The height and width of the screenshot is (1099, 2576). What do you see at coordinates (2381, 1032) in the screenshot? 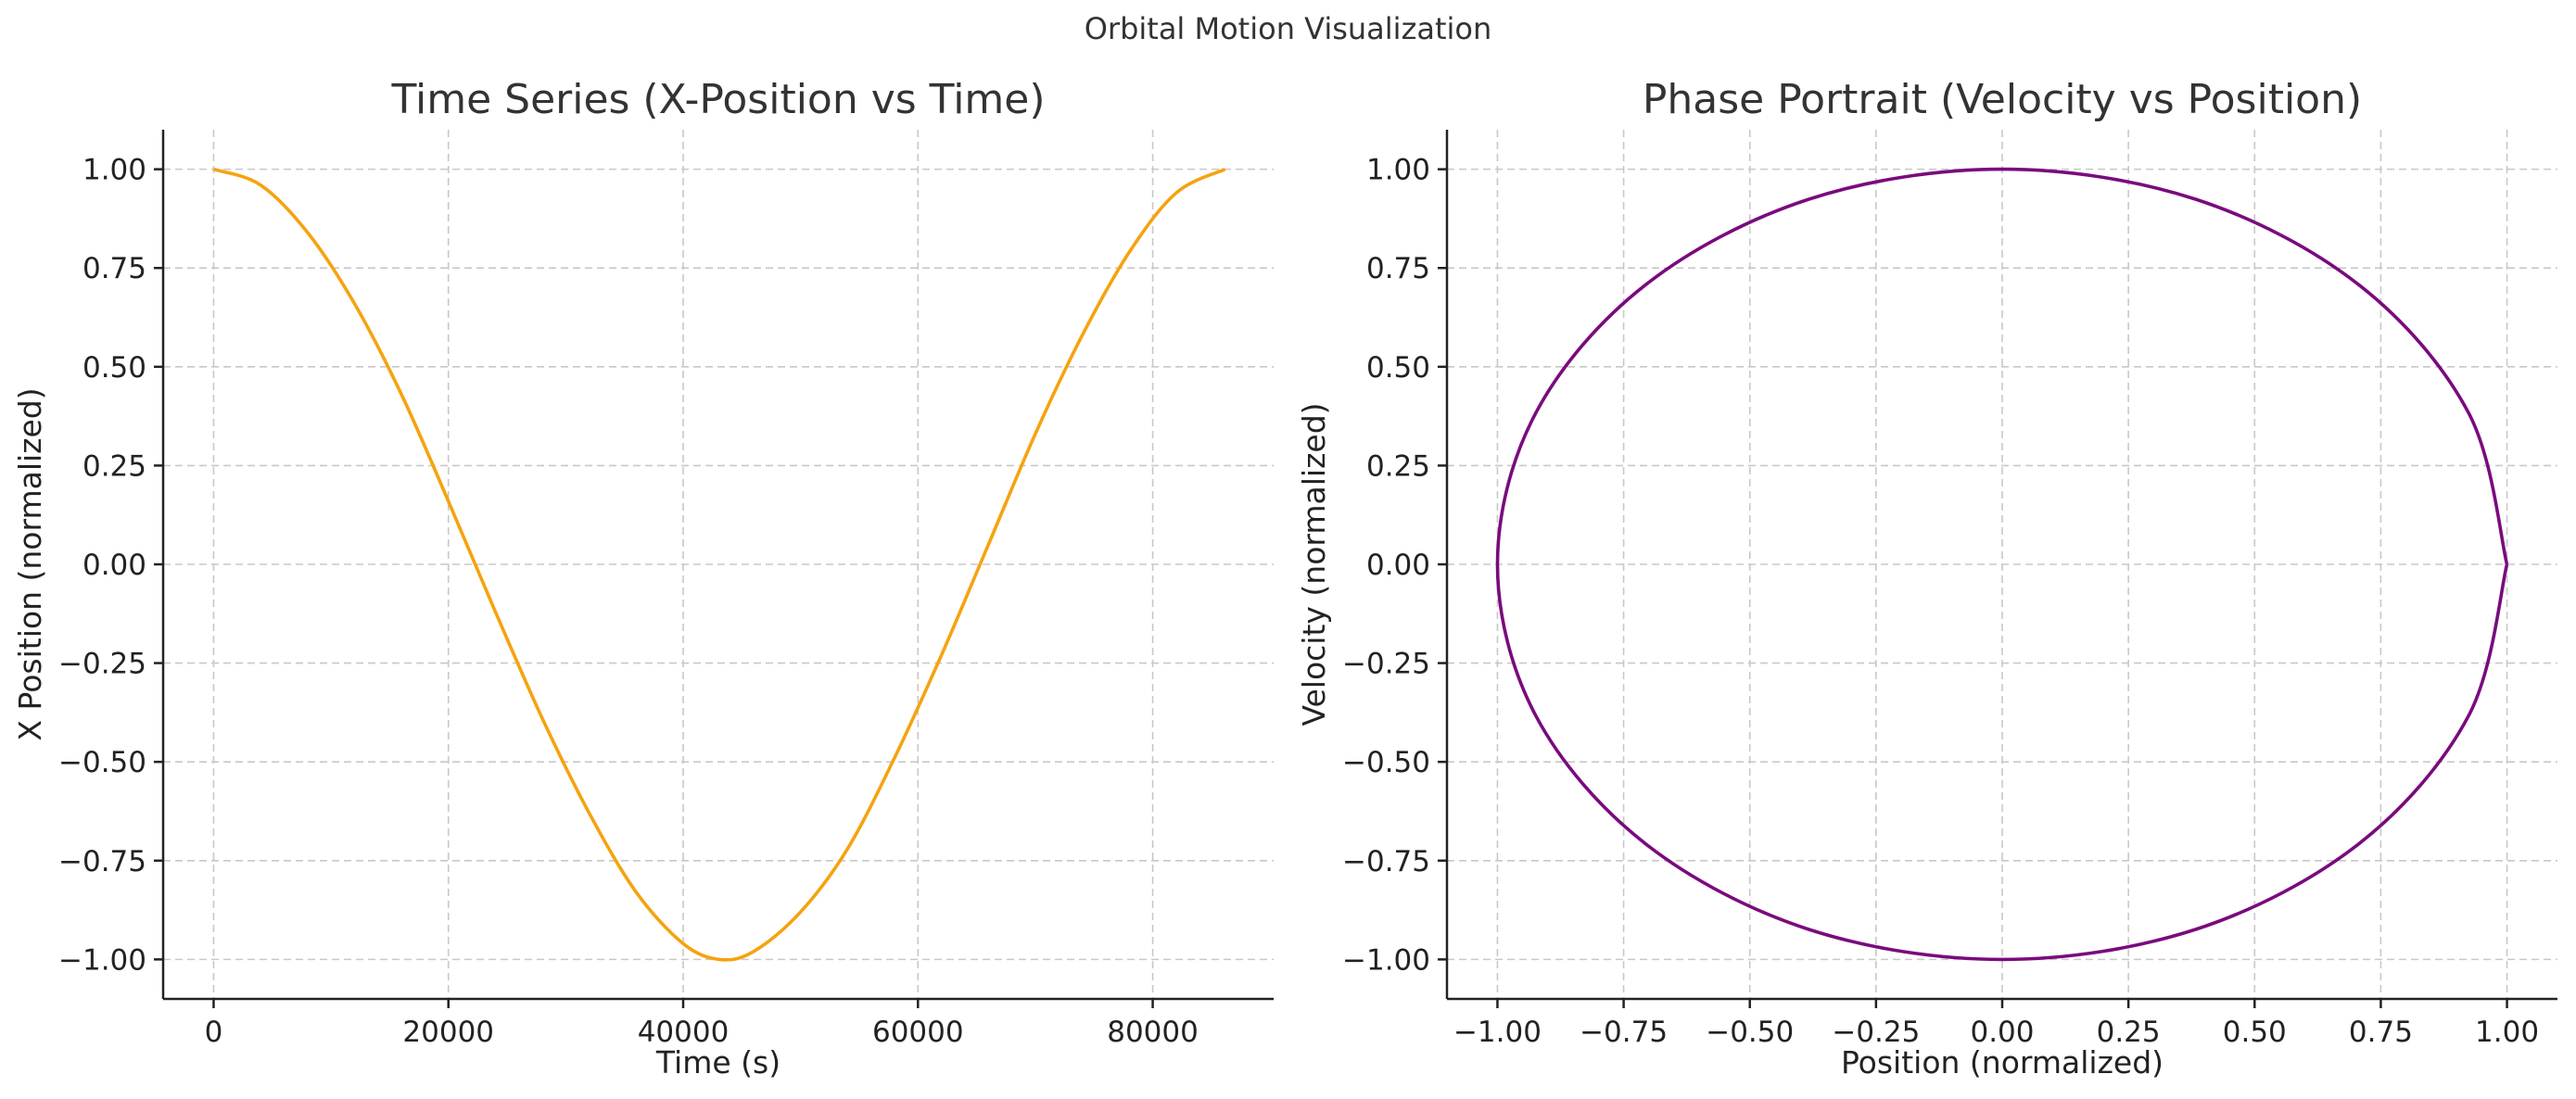
I see `x-tick-label: 0.75` at bounding box center [2381, 1032].